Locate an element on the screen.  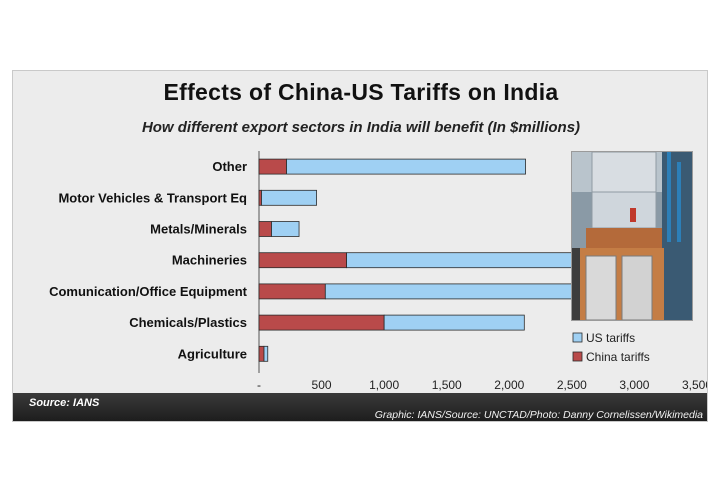
bar-us-chemicals-plastics is located at coordinates (454, 322).